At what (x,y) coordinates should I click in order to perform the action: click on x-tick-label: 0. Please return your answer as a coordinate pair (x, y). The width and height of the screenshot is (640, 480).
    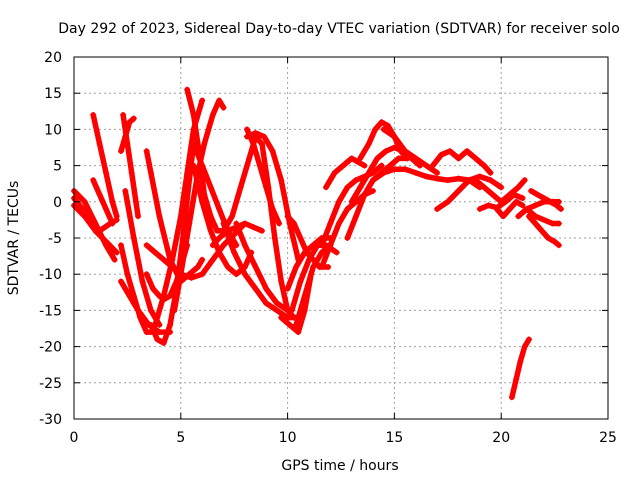
    Looking at the image, I should click on (74, 438).